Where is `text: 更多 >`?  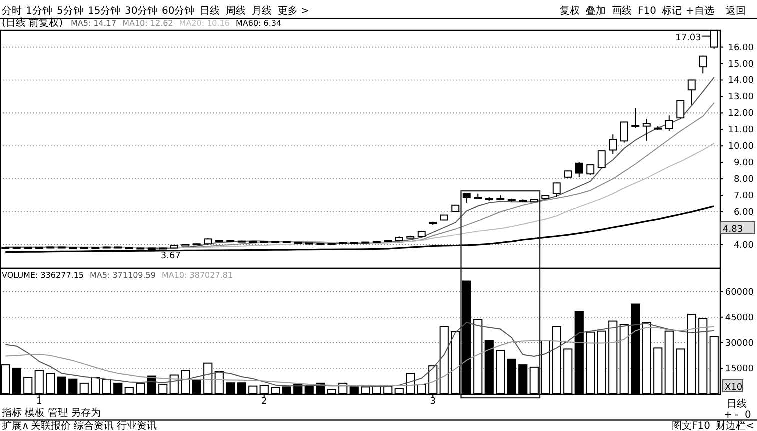
text: 更多 > is located at coordinates (294, 11).